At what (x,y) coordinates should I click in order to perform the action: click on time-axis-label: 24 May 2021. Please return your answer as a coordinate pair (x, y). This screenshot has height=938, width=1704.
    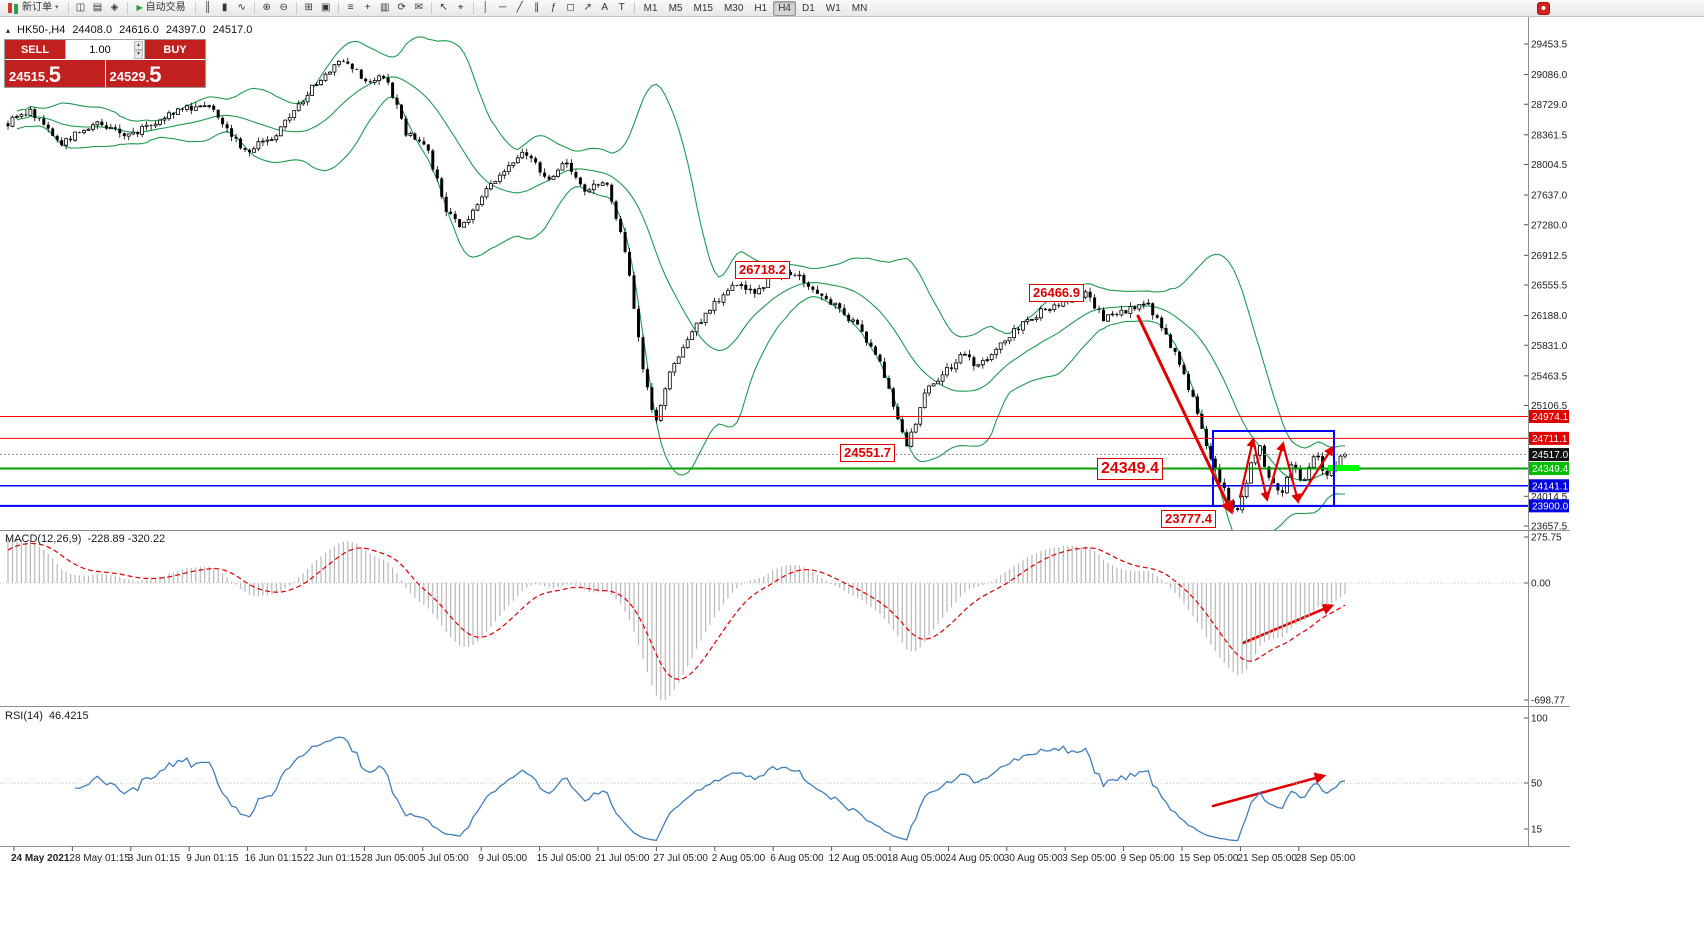
    Looking at the image, I should click on (40, 858).